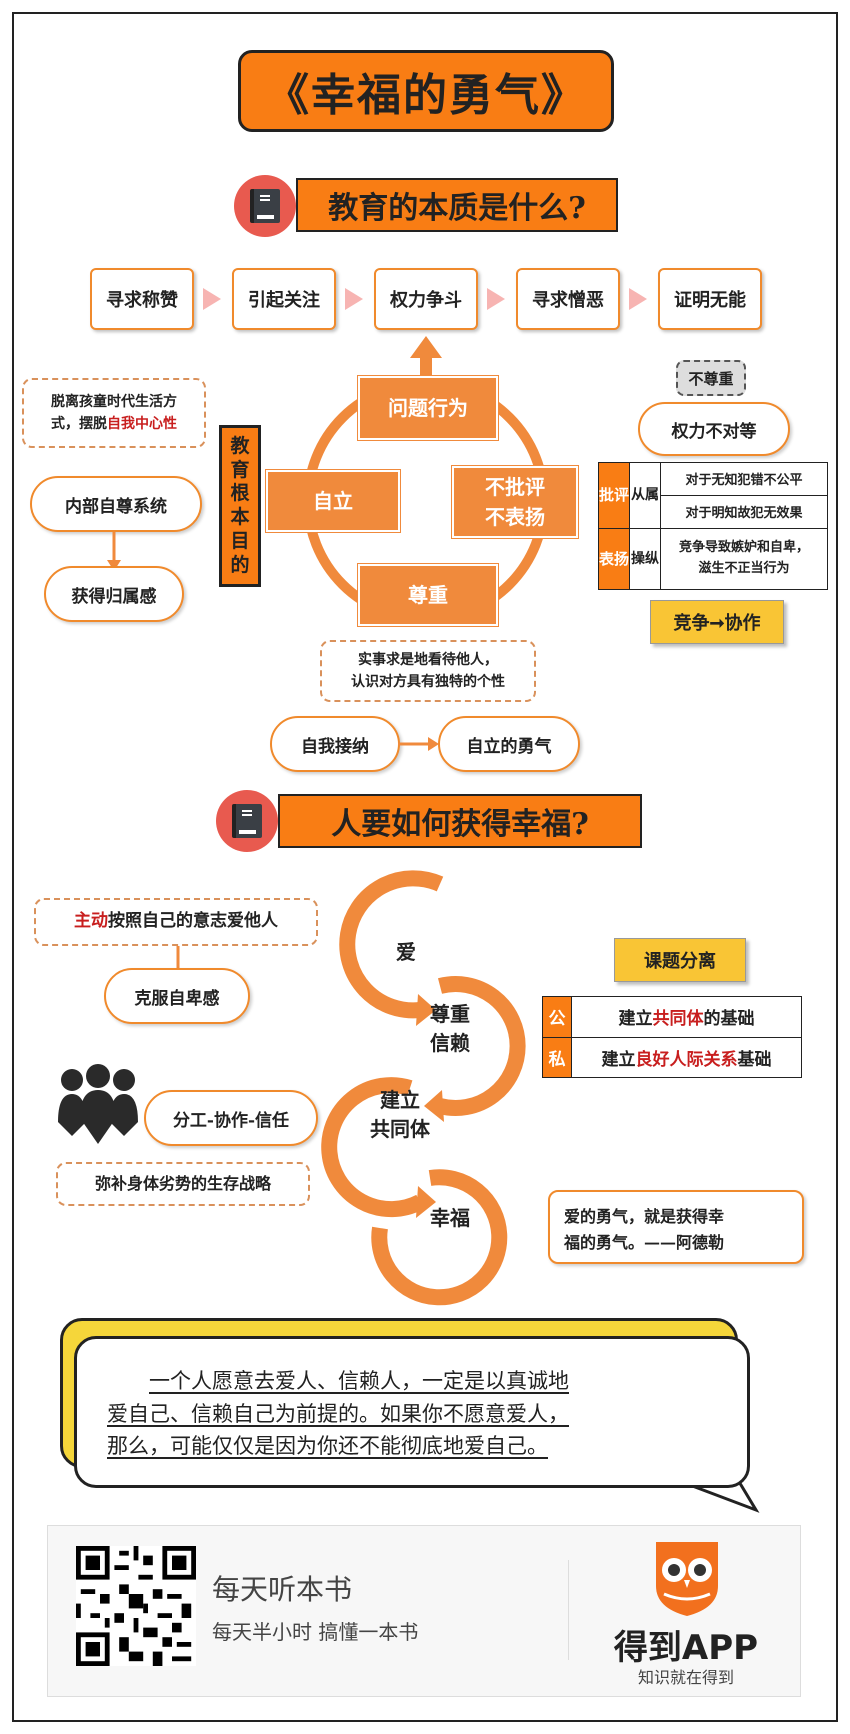 The height and width of the screenshot is (1734, 850). What do you see at coordinates (400, 1115) in the screenshot?
I see `chain-build-community: 建立 共同体` at bounding box center [400, 1115].